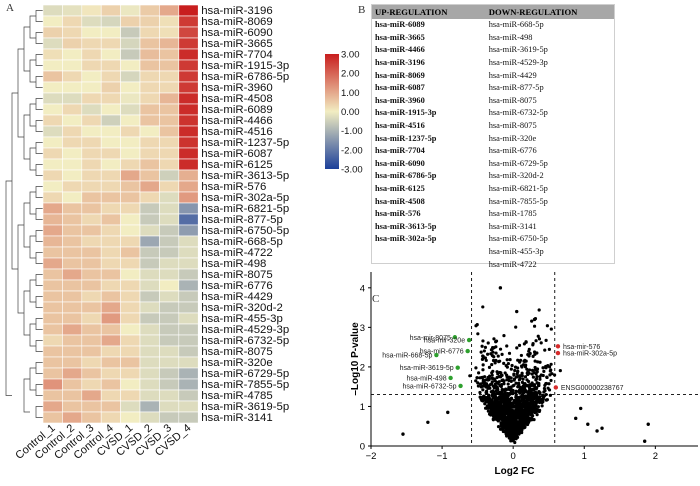 The height and width of the screenshot is (486, 700). Describe the element at coordinates (237, 11) in the screenshot. I see `mirna-row-label: hsa-miR-3196` at that location.